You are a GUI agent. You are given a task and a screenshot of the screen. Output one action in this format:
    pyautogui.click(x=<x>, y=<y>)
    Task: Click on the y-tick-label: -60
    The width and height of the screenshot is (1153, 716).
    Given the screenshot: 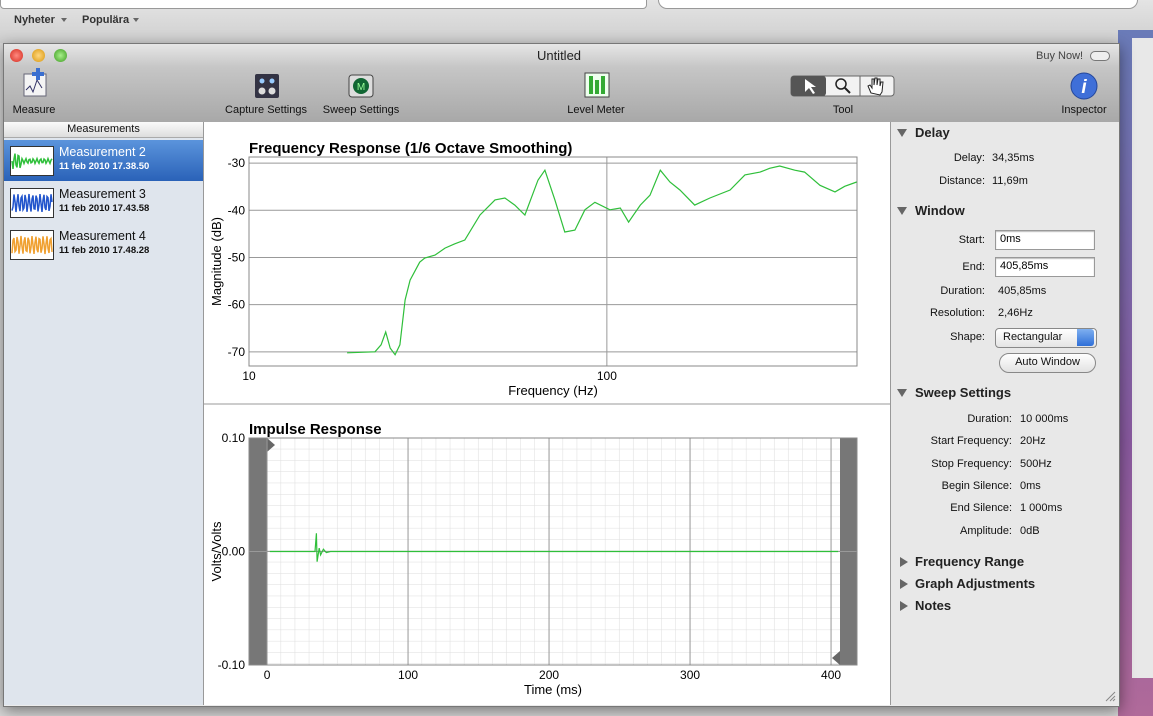 What is the action you would take?
    pyautogui.click(x=237, y=305)
    